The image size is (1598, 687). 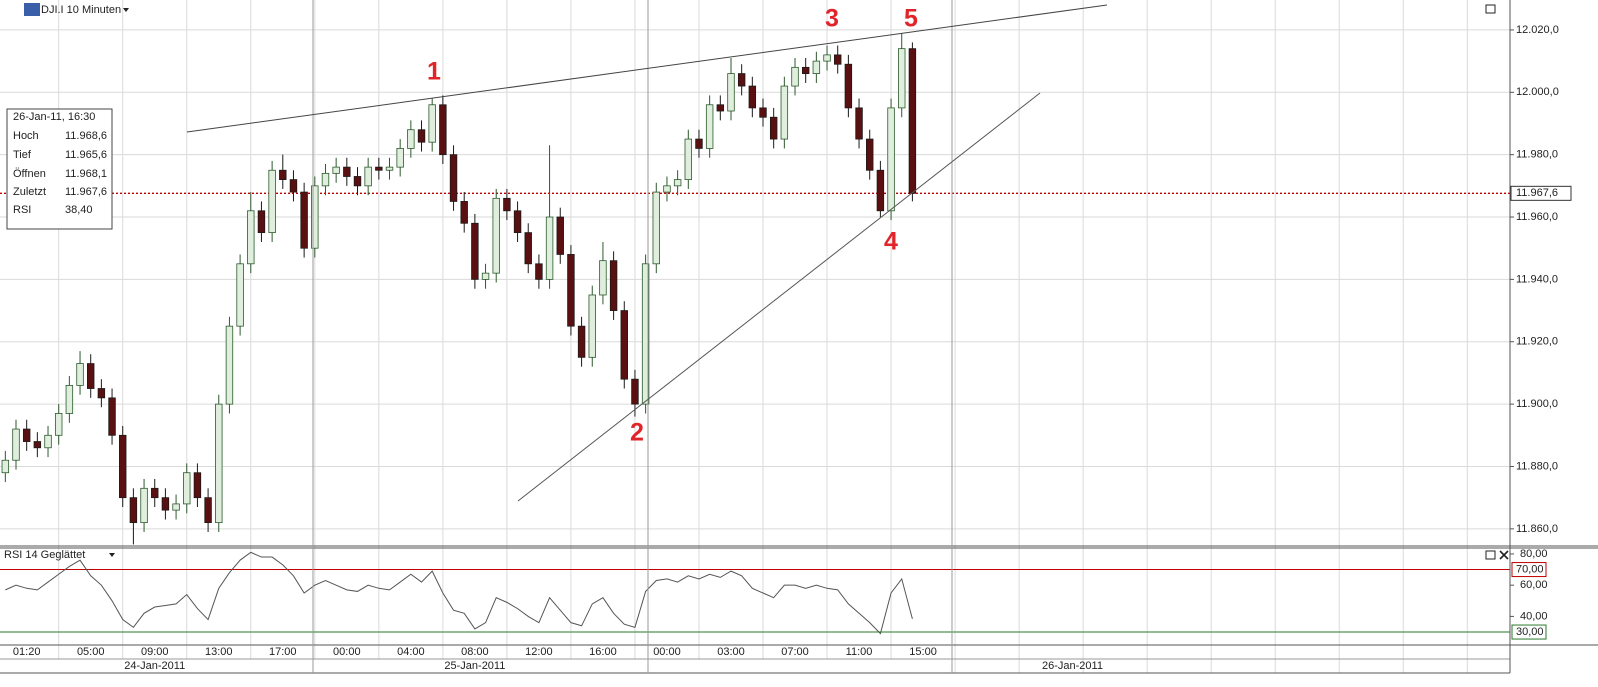 What do you see at coordinates (1504, 555) in the screenshot?
I see `close-button` at bounding box center [1504, 555].